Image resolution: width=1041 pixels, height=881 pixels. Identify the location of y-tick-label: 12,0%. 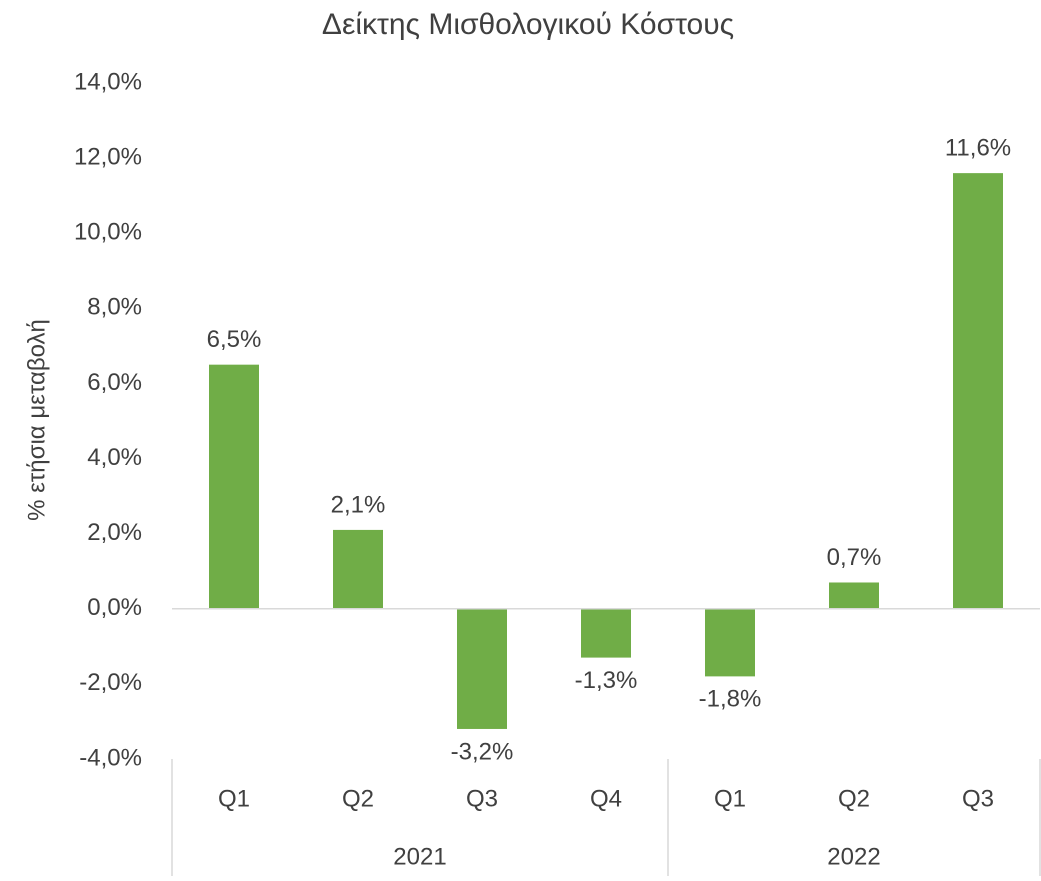
(108, 156).